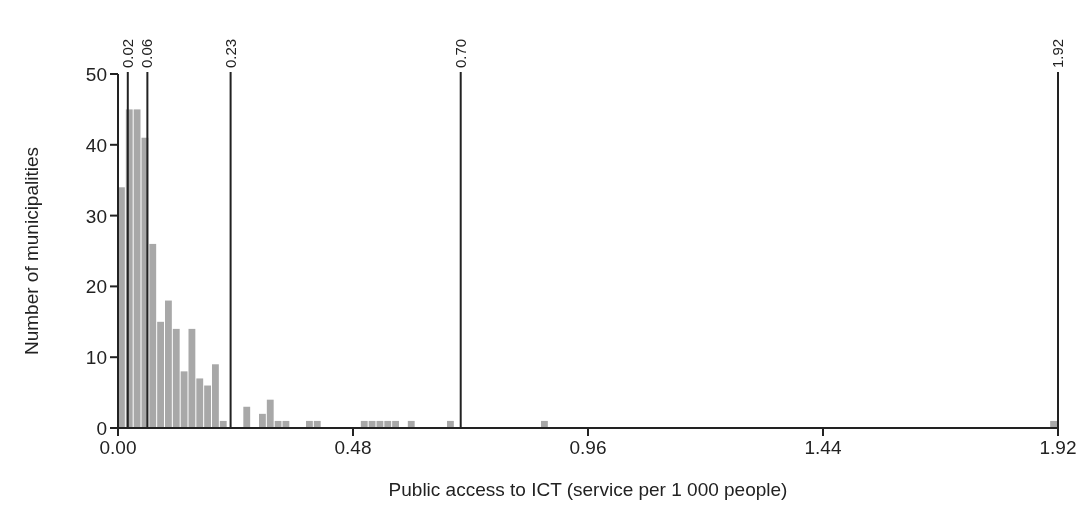 The height and width of the screenshot is (510, 1077). Describe the element at coordinates (230, 53) in the screenshot. I see `ref-line-label: 0.23` at that location.